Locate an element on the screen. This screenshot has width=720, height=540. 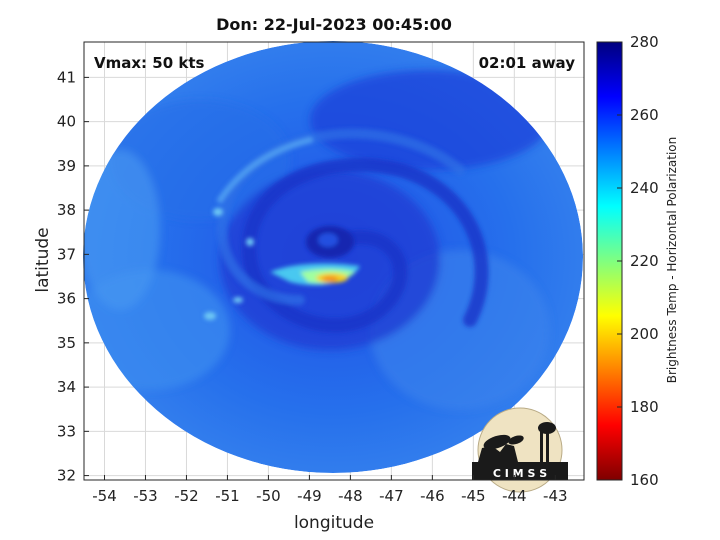
colorbar-tick-label: 180 is located at coordinates (644, 407).